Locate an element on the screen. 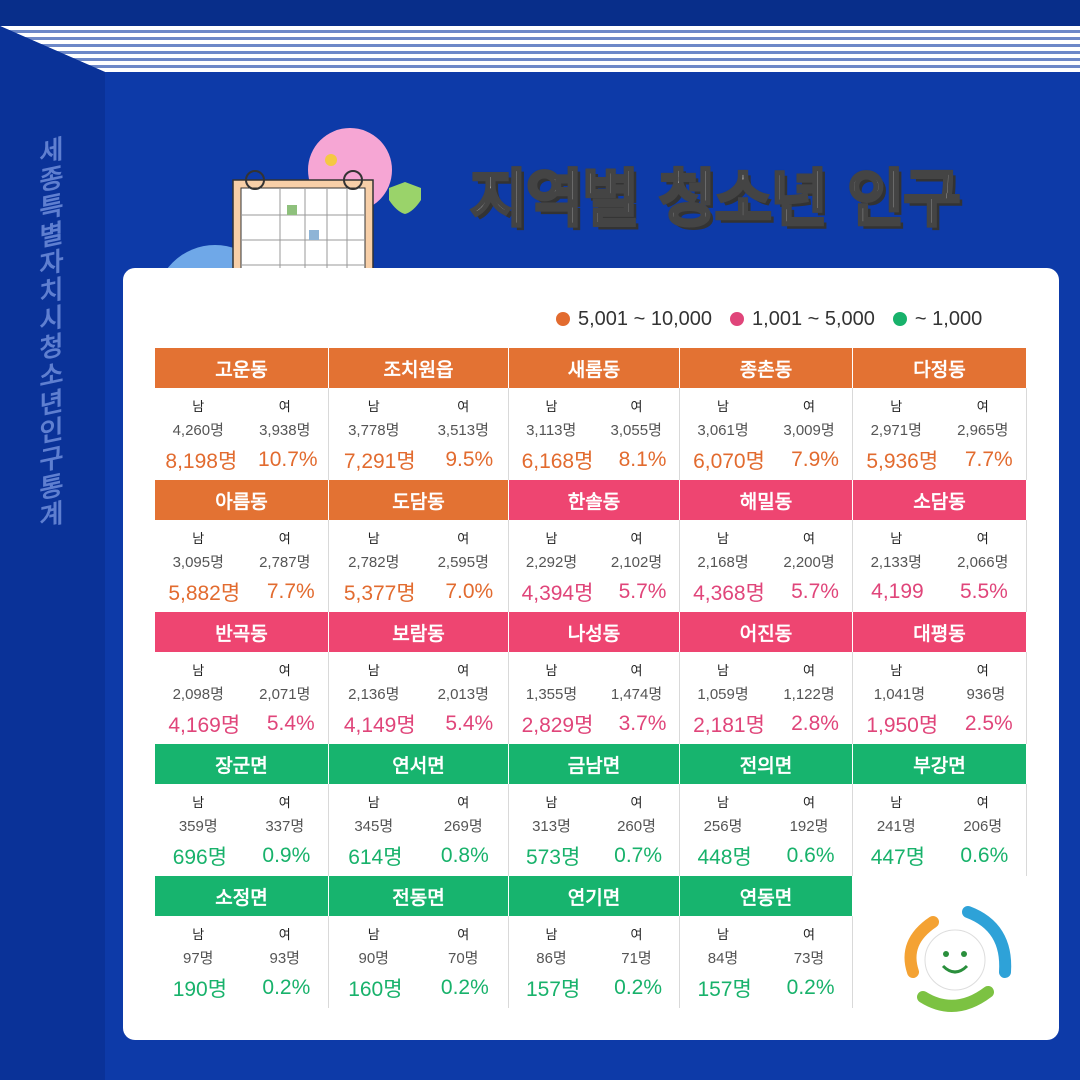 Image resolution: width=1080 pixels, height=1080 pixels. percentage: 5.4% is located at coordinates (469, 723).